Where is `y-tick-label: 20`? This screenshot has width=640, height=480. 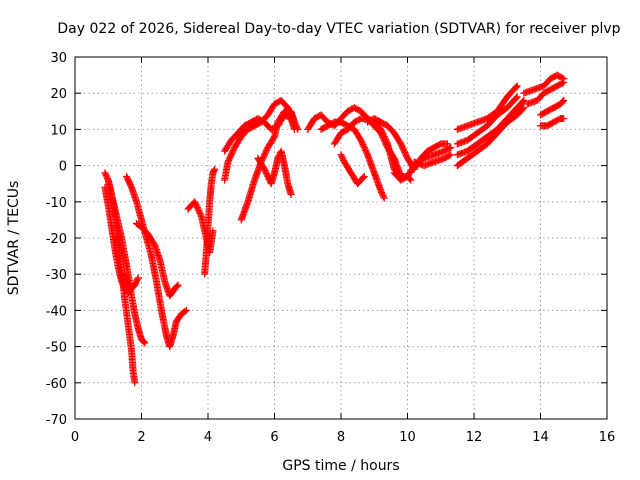
y-tick-label: 20 is located at coordinates (58, 94).